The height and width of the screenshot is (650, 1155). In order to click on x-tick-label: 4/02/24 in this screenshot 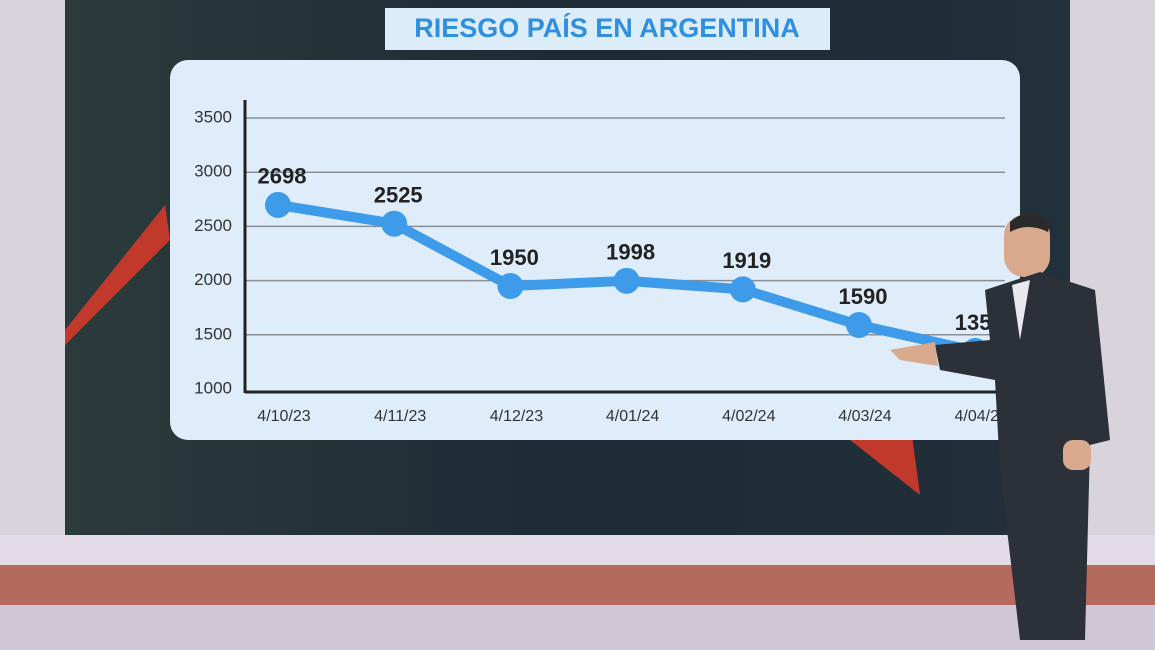, I will do `click(748, 416)`.